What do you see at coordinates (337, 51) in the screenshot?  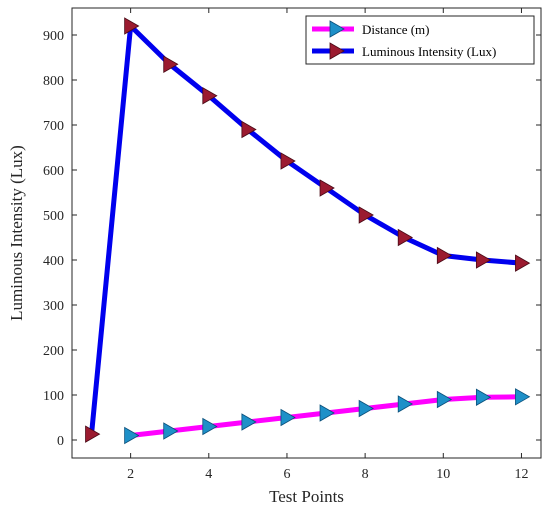 I see `legend-marker-luminous-intensity` at bounding box center [337, 51].